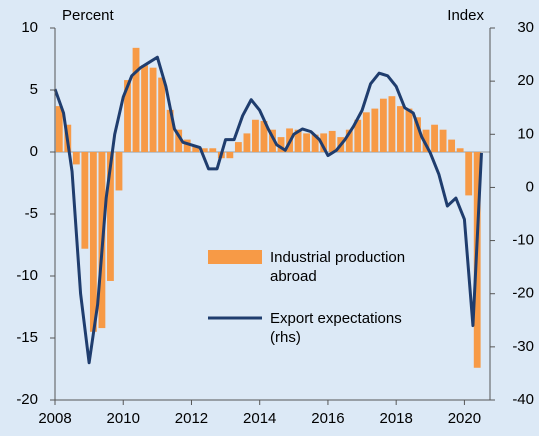 This screenshot has width=539, height=436. What do you see at coordinates (523, 293) in the screenshot?
I see `y2-tick-label: -20` at bounding box center [523, 293].